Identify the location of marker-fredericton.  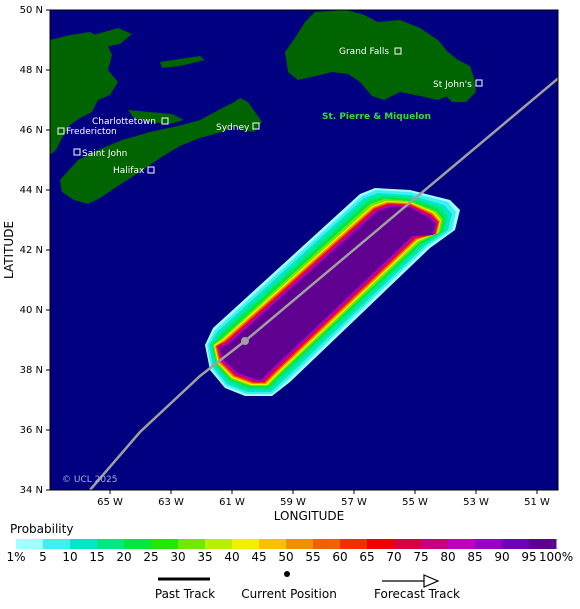
(61, 131).